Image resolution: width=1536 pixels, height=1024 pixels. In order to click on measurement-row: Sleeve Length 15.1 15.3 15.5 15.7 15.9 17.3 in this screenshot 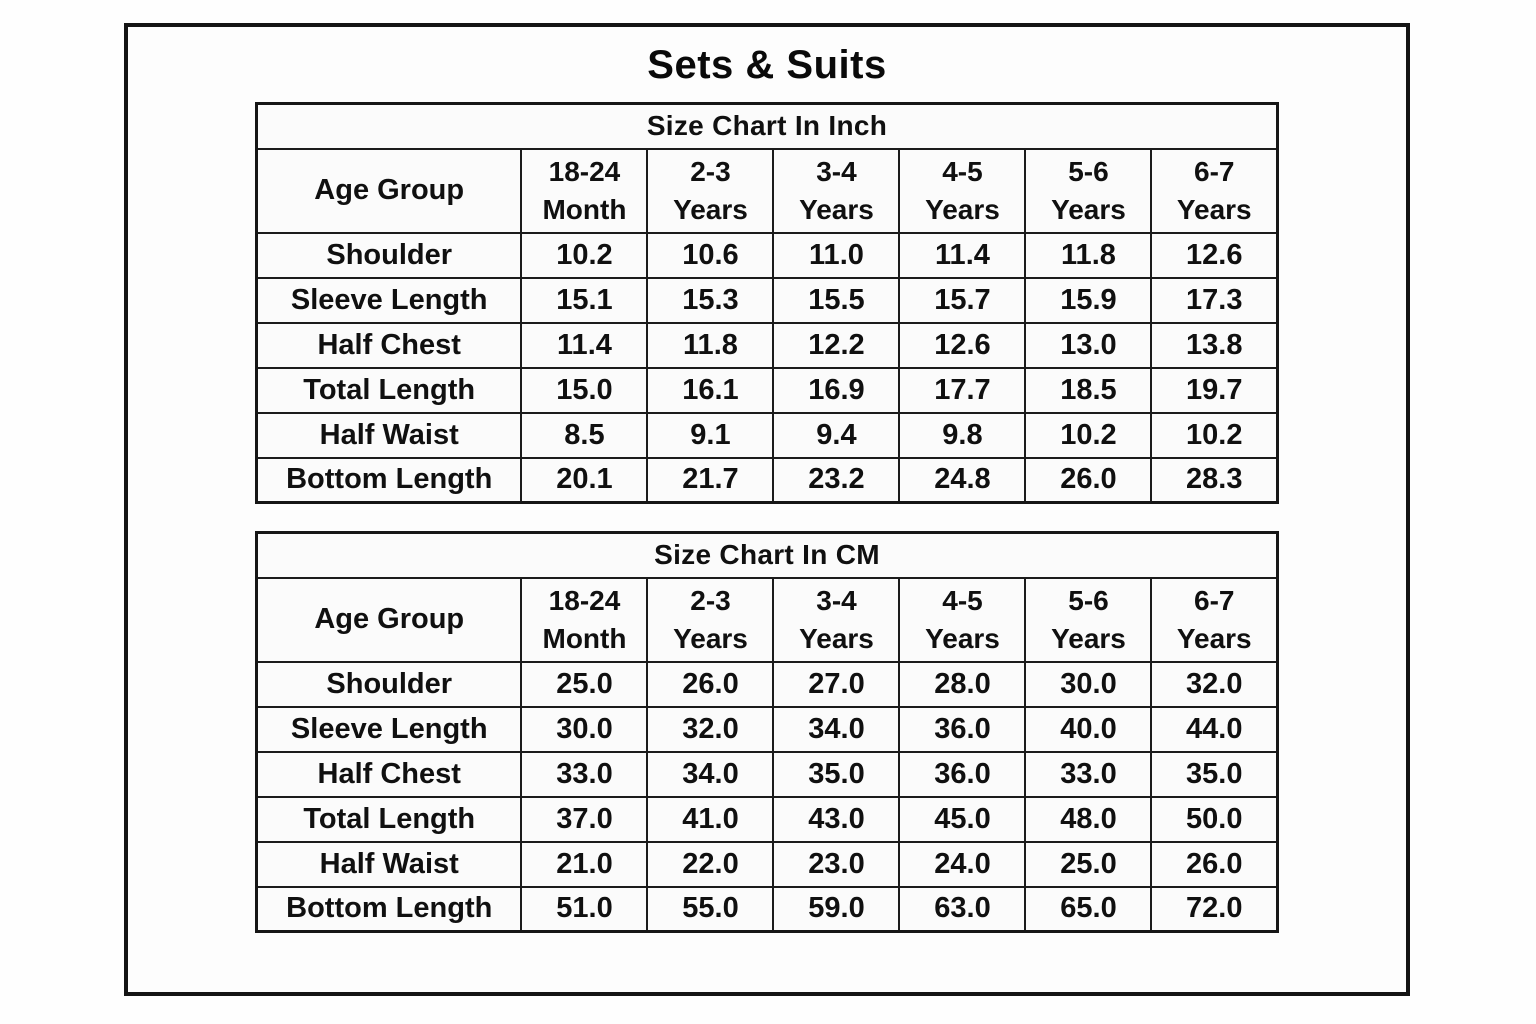, I will do `click(767, 300)`.